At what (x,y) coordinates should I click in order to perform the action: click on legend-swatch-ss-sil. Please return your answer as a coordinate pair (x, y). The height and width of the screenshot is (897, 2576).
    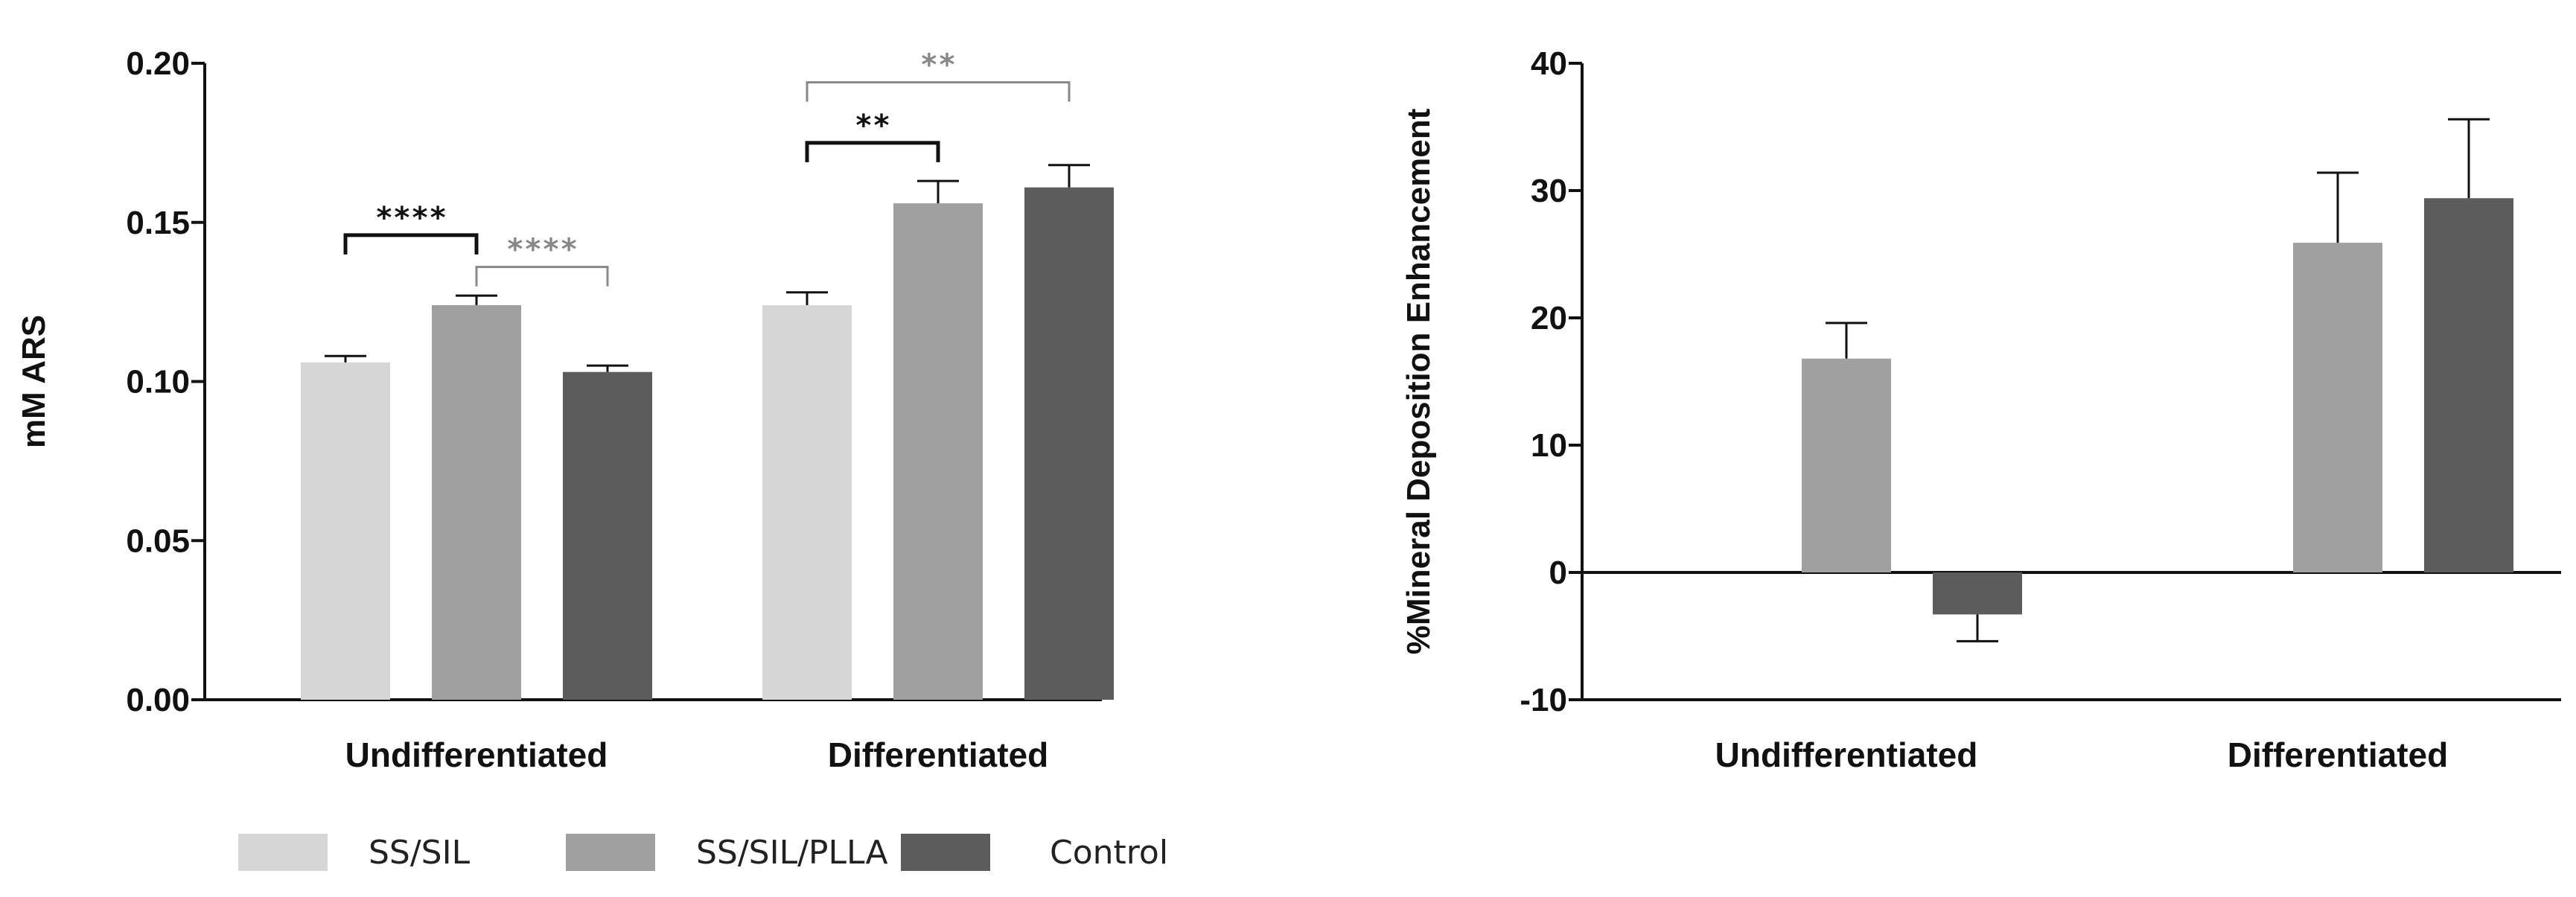
    Looking at the image, I should click on (283, 852).